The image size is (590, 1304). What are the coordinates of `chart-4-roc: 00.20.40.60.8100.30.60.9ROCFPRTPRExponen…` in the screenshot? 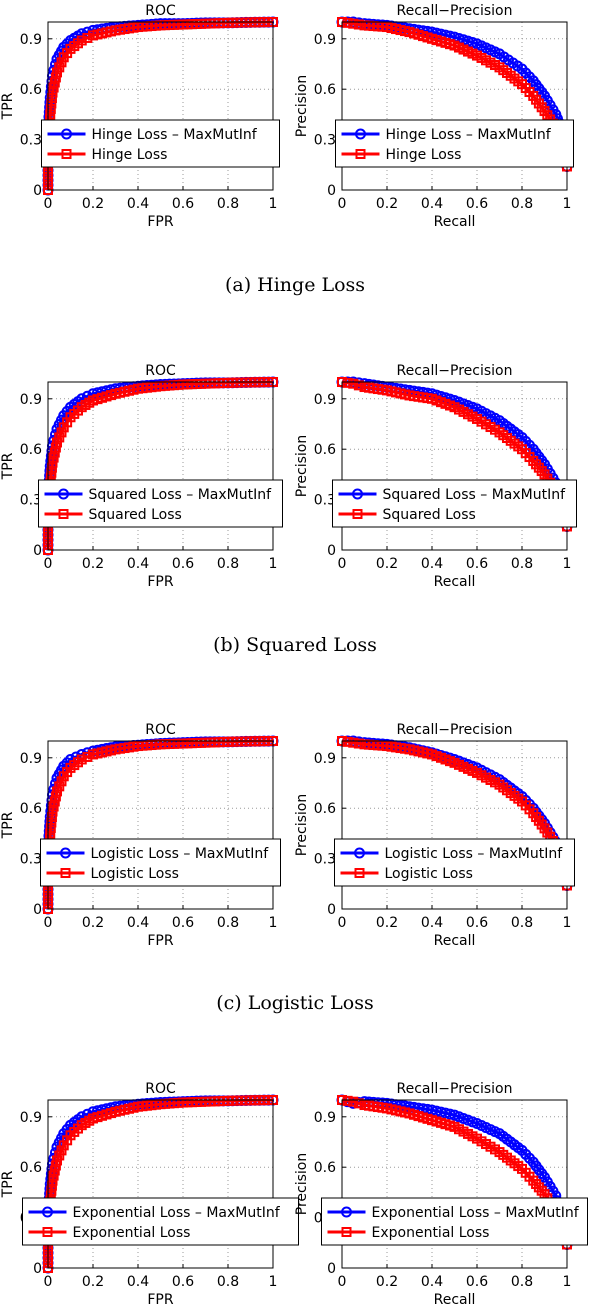 It's located at (149, 1192).